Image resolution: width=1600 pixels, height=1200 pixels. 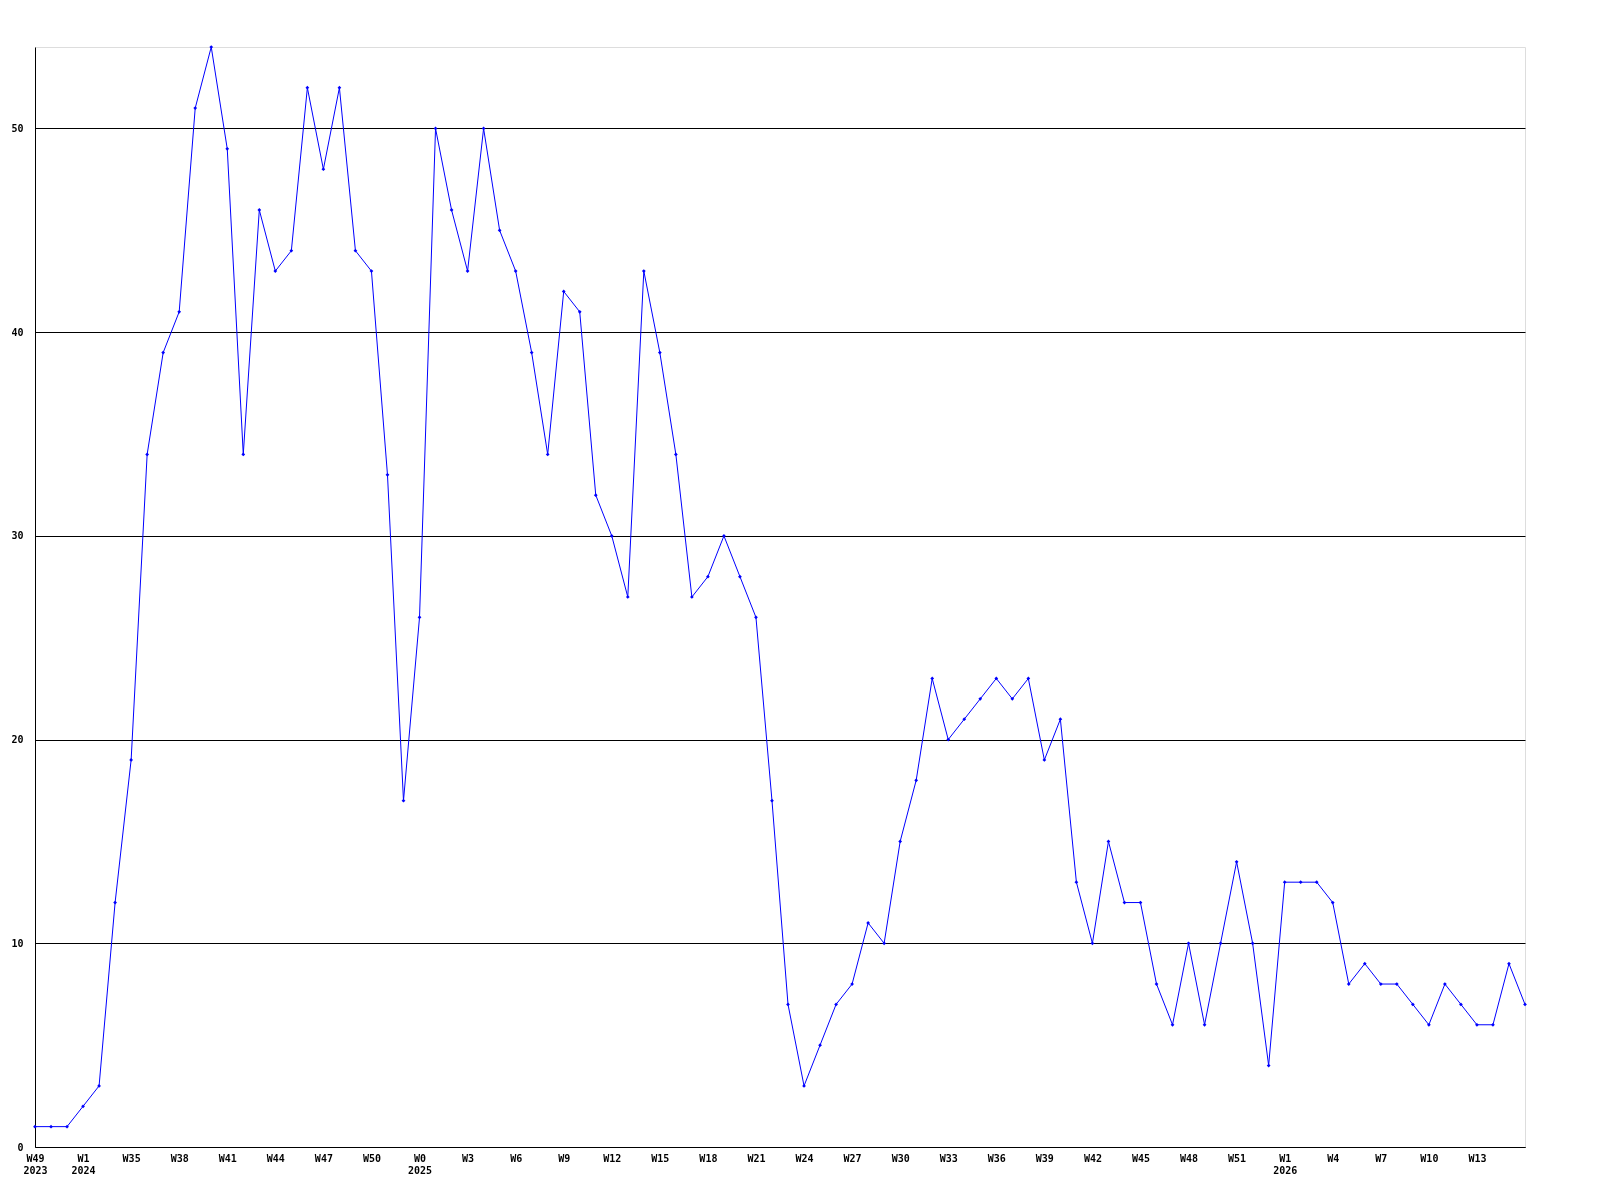 I want to click on y-tick-label: 30, so click(x=17, y=536).